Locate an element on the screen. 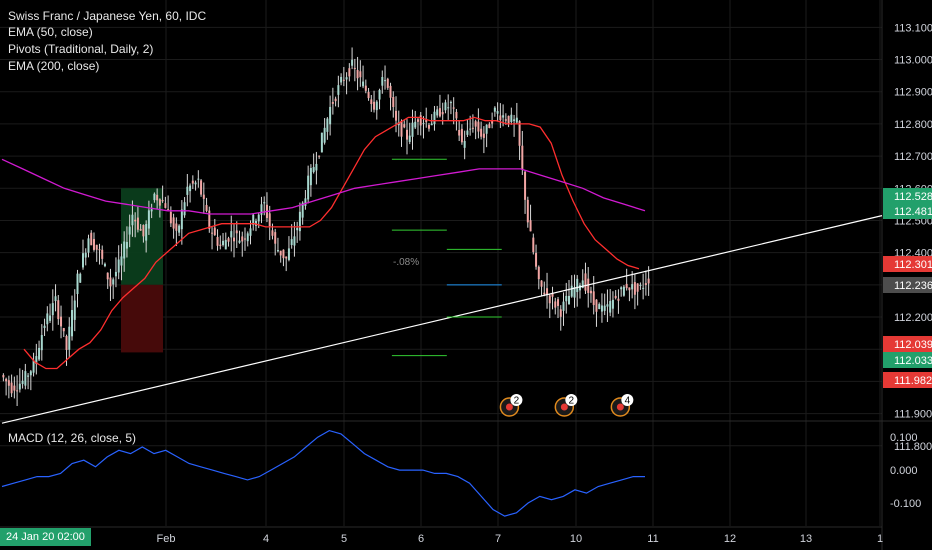 The width and height of the screenshot is (932, 550). price-label: 111.982 is located at coordinates (913, 381).